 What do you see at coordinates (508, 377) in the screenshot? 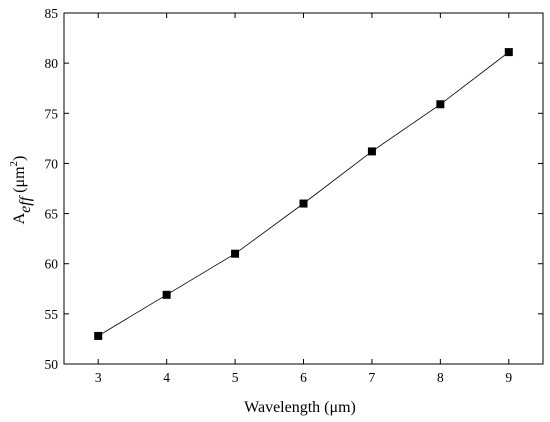
I see `x-tick-label: 9` at bounding box center [508, 377].